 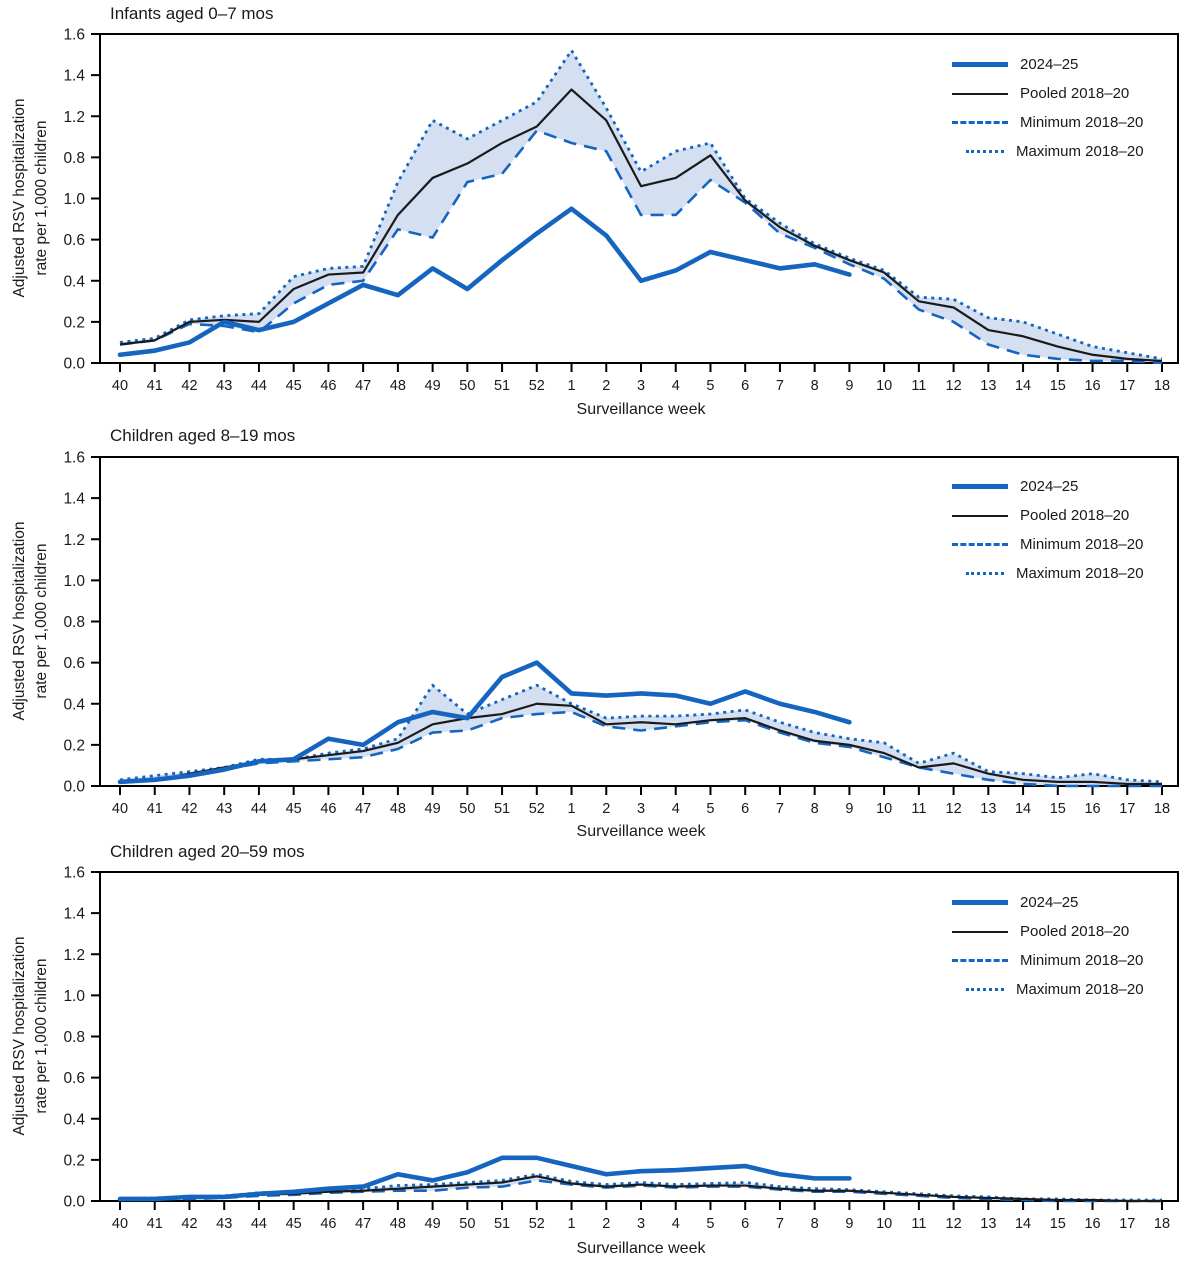 What do you see at coordinates (259, 386) in the screenshot?
I see `svg-text: 44` at bounding box center [259, 386].